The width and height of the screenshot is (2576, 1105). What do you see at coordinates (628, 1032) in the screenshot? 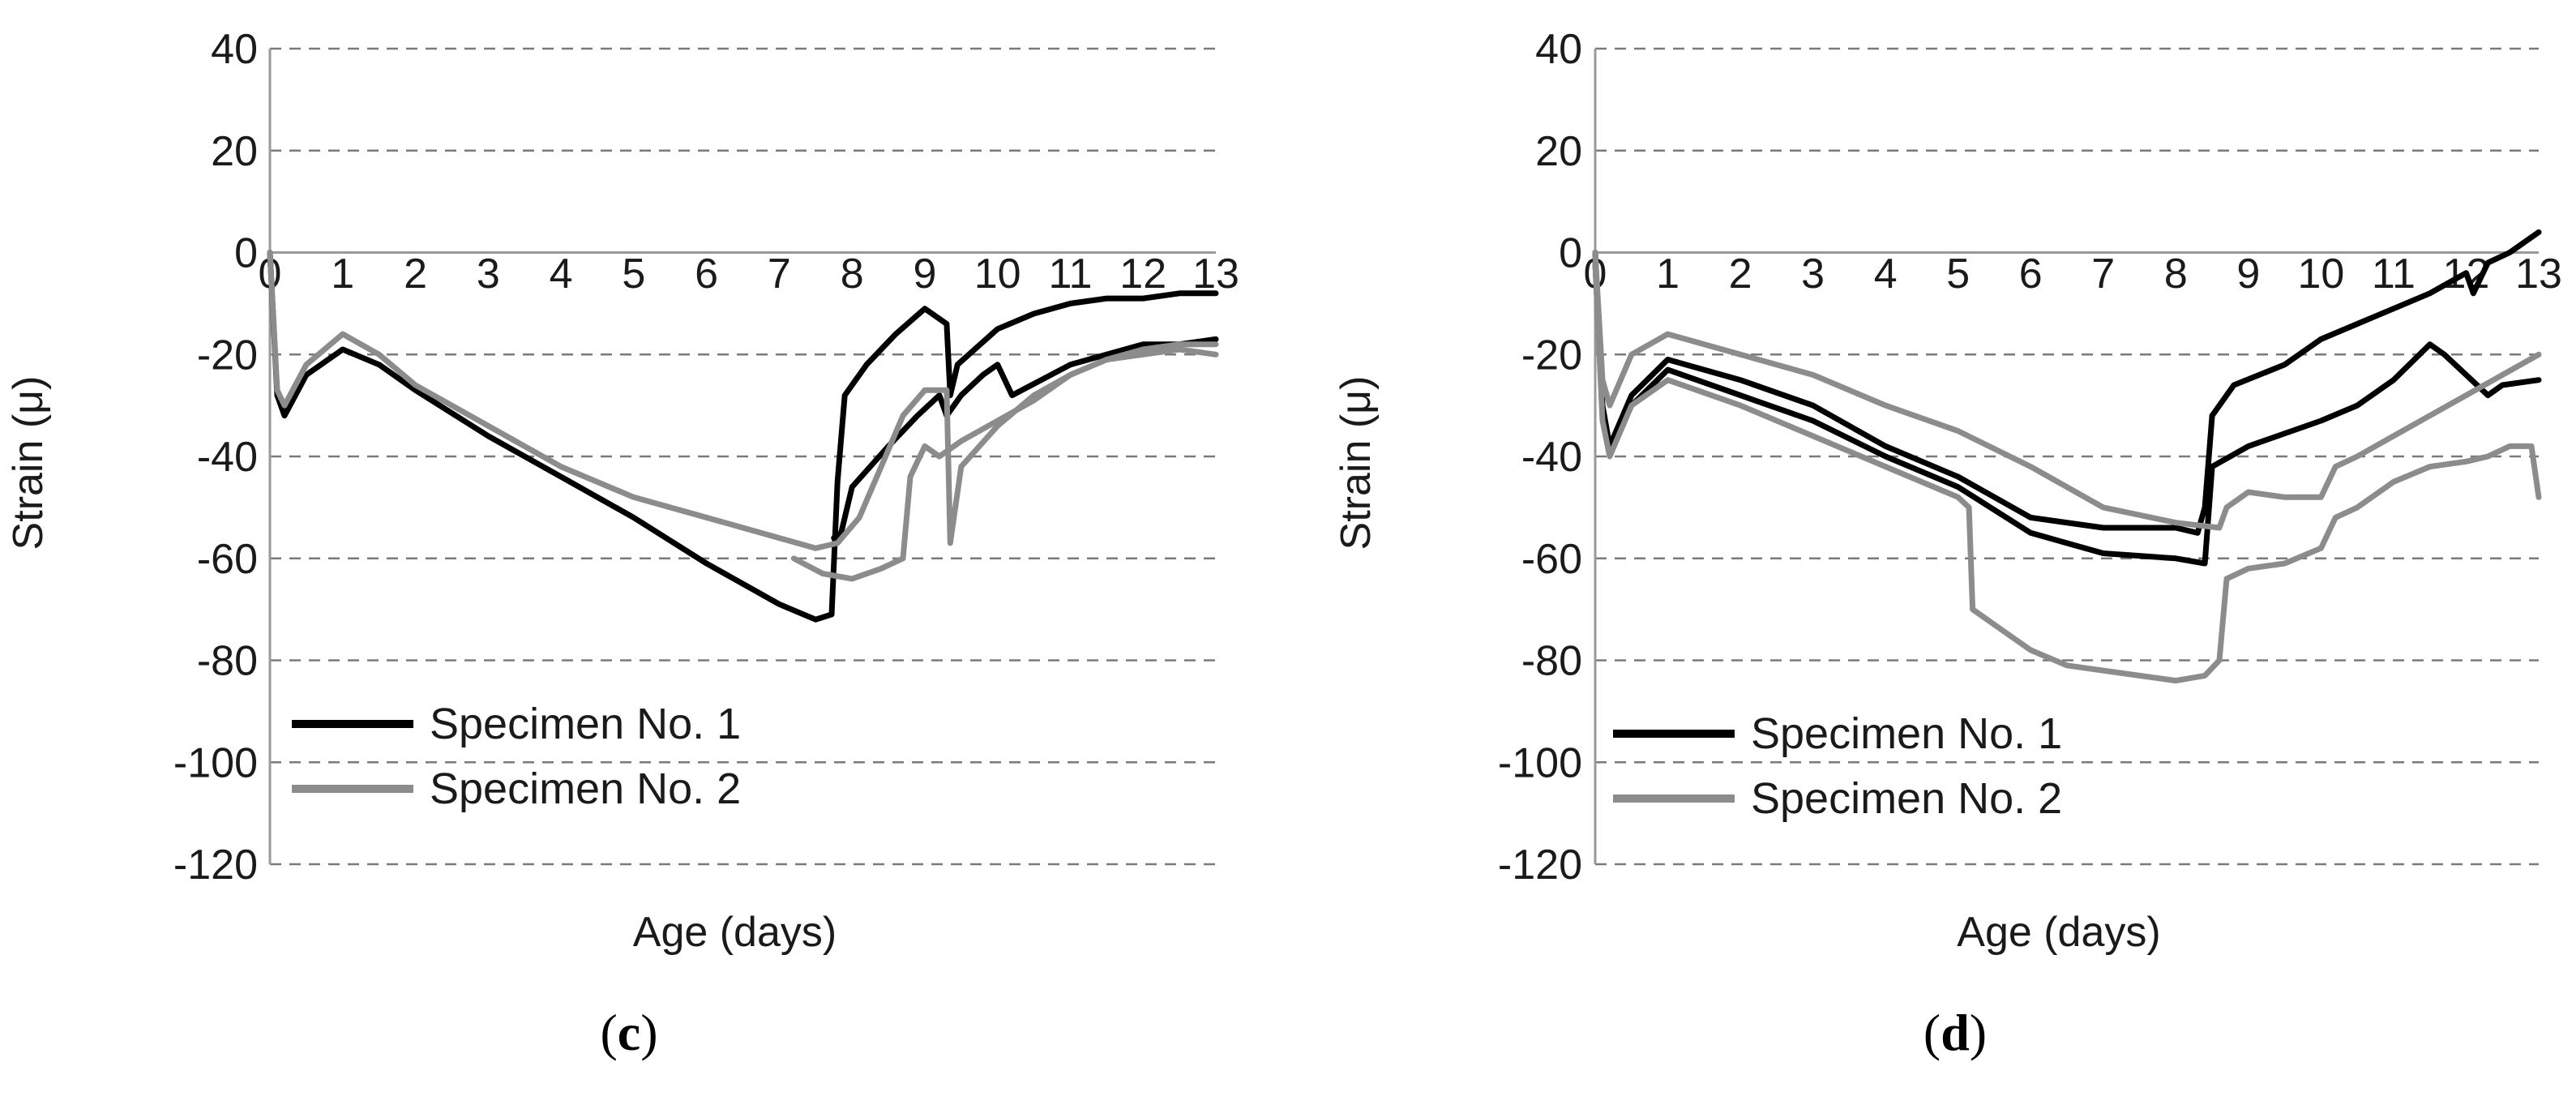
I see `panel-label: (c)` at bounding box center [628, 1032].